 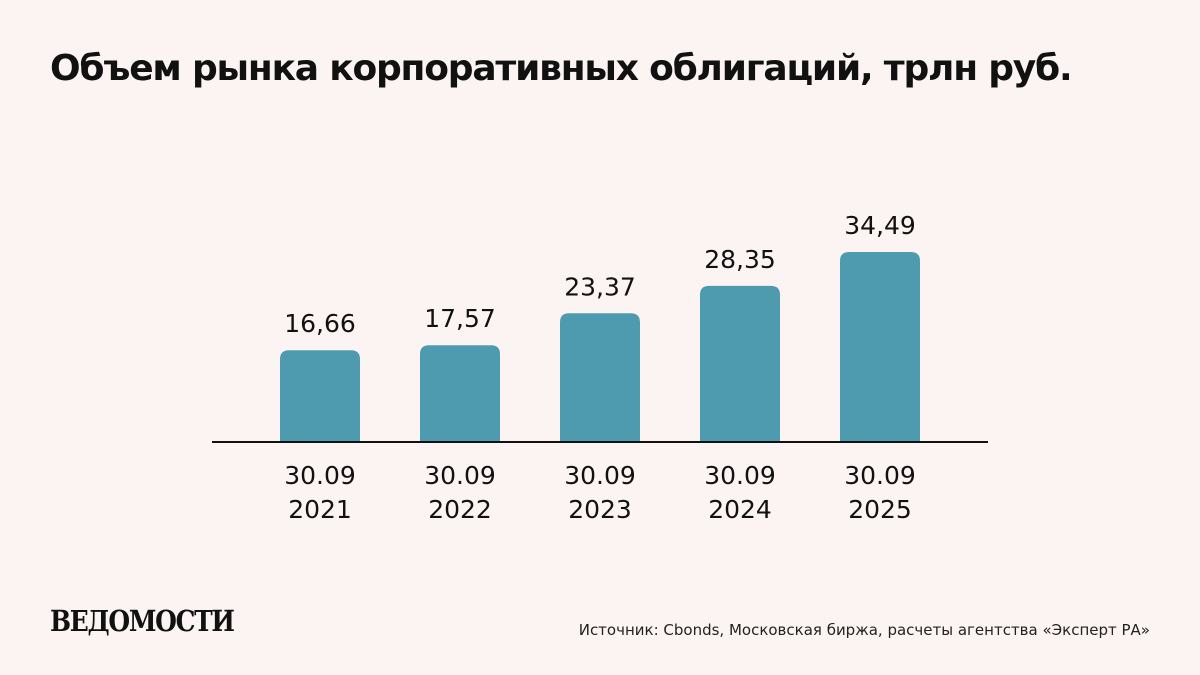 What do you see at coordinates (600, 509) in the screenshot?
I see `x-tick-label-2-1: 2023` at bounding box center [600, 509].